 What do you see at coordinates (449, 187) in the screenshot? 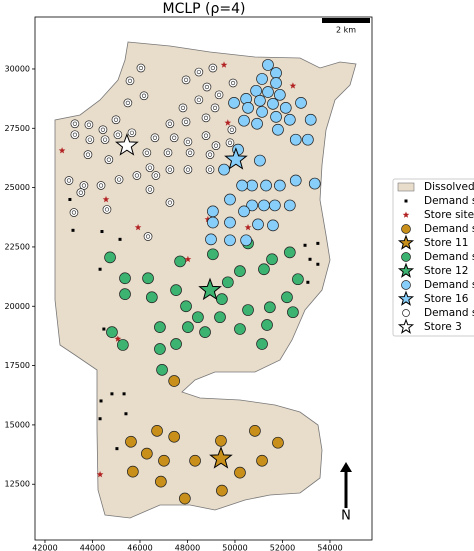
I see `legend-label: Dissolved` at bounding box center [449, 187].